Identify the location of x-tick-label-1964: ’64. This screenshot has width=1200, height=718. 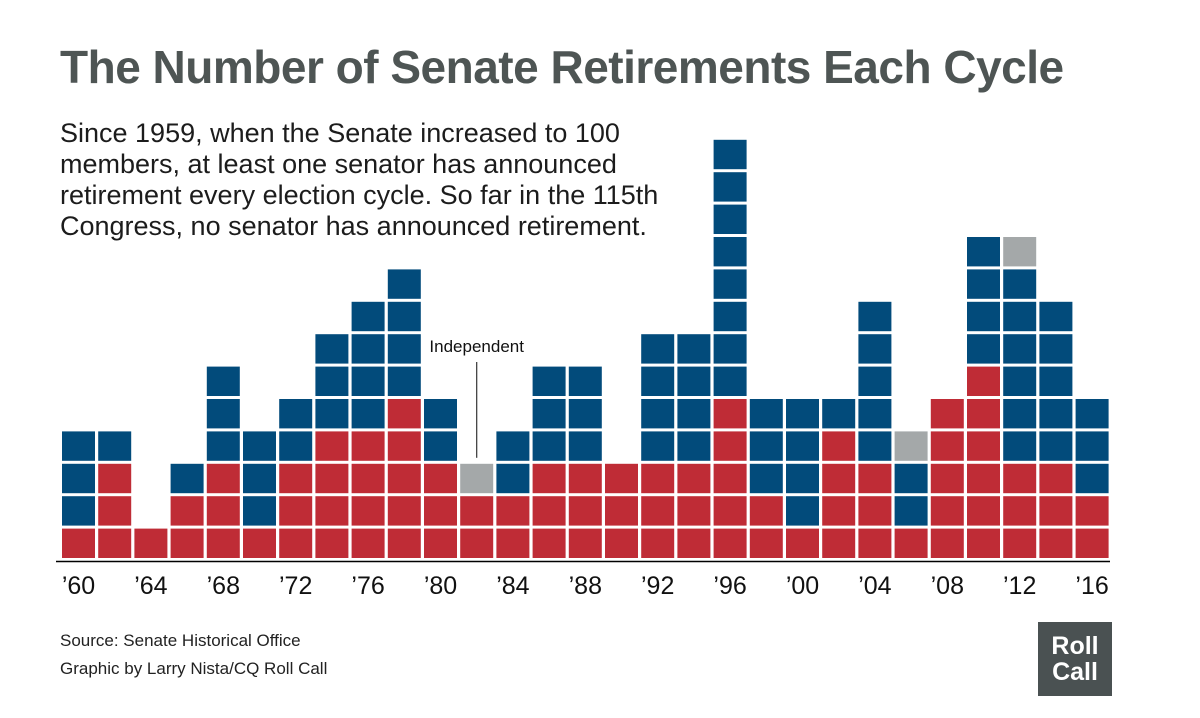
(150, 586).